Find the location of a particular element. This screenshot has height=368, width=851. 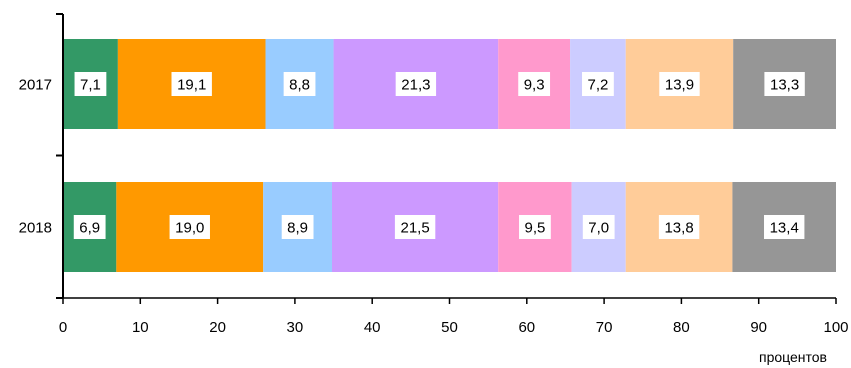

data-label: 9,3 is located at coordinates (534, 85).